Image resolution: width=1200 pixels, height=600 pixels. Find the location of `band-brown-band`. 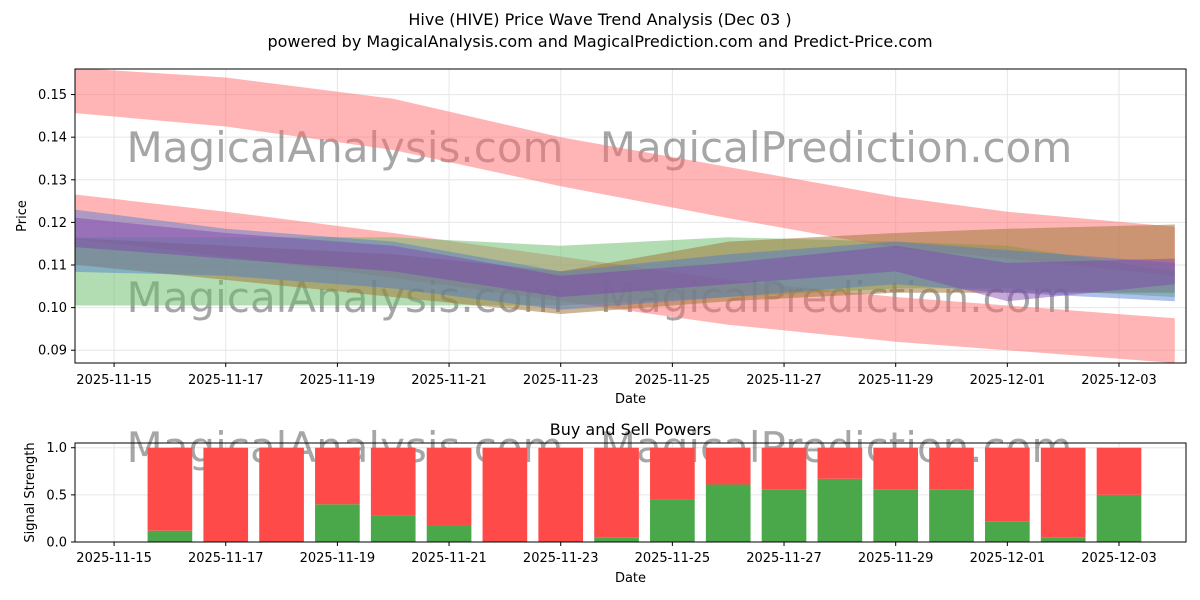

band-brown-band is located at coordinates (625, 269).